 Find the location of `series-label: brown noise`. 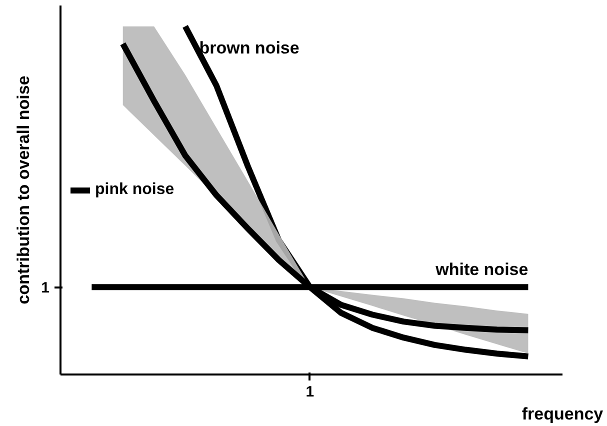

series-label: brown noise is located at coordinates (249, 48).